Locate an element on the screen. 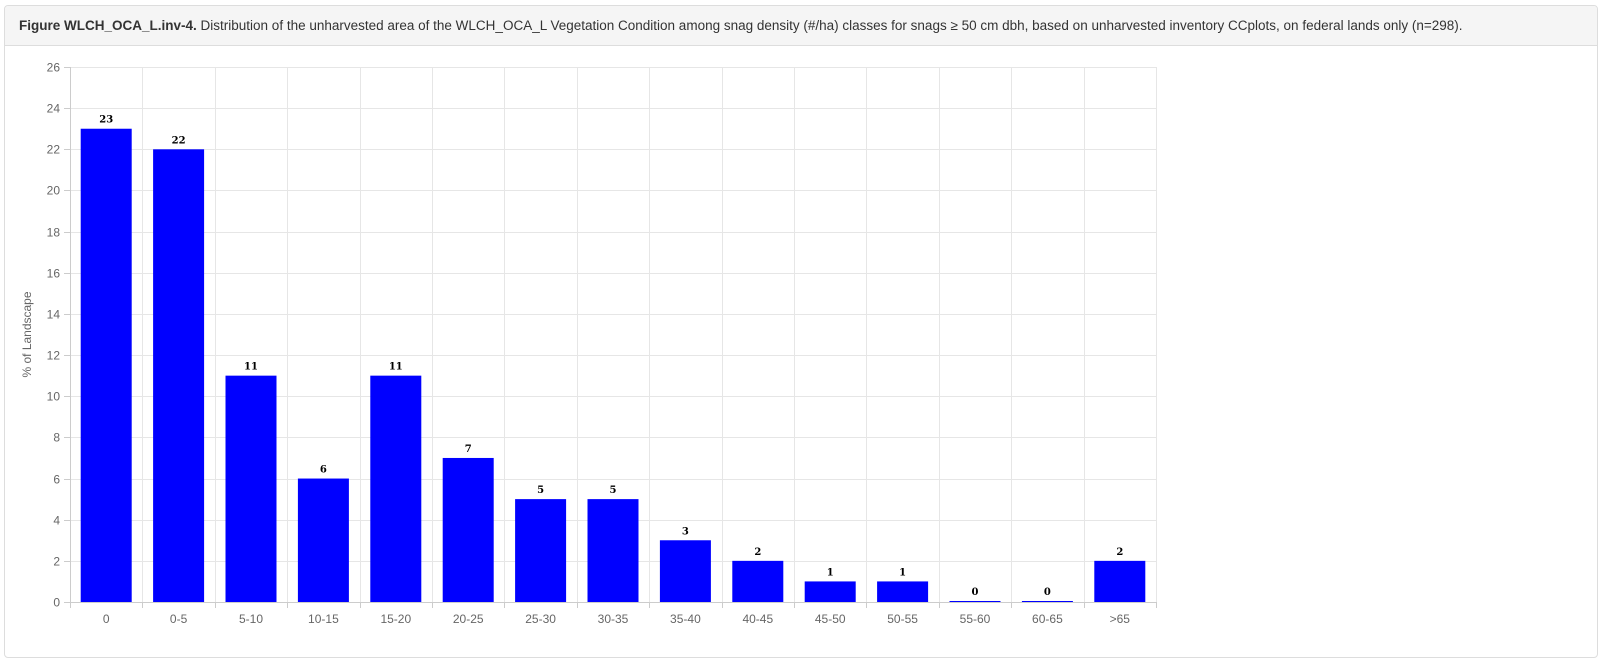  data-label: 7 is located at coordinates (468, 449).